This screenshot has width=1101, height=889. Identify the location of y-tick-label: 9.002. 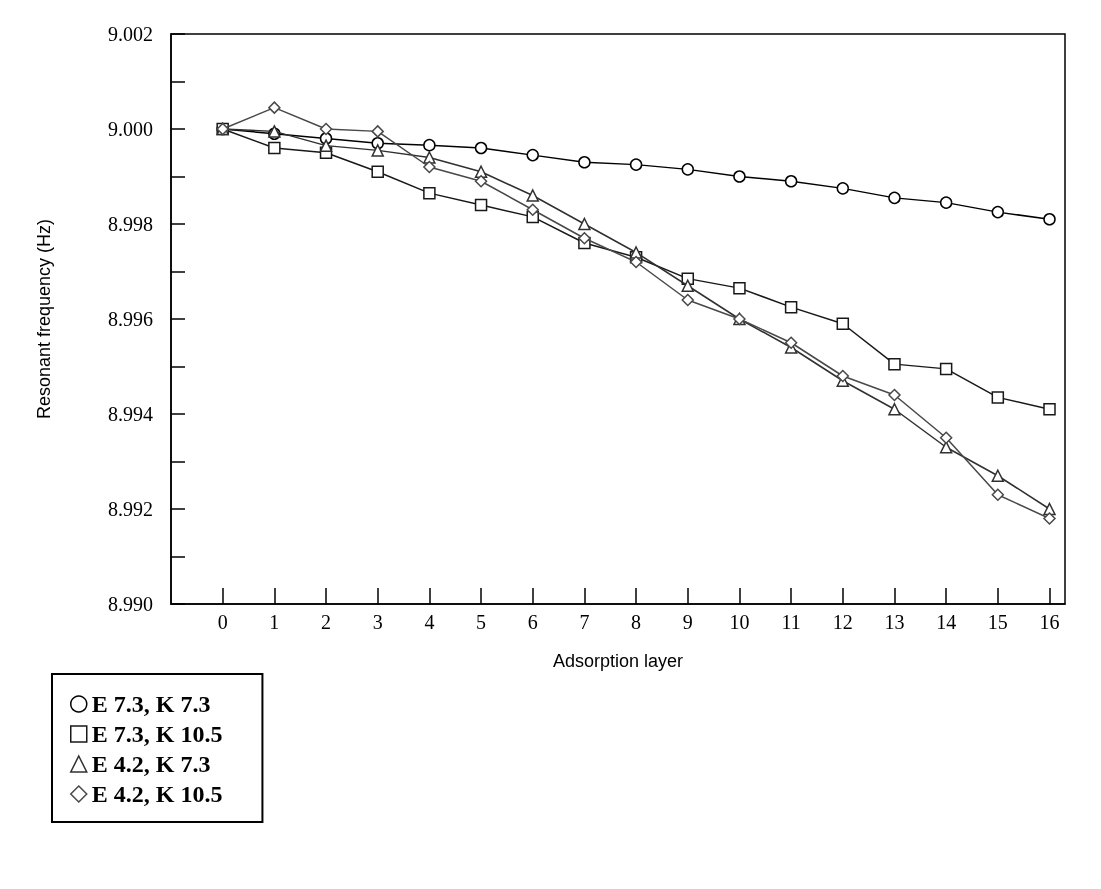
(130, 34).